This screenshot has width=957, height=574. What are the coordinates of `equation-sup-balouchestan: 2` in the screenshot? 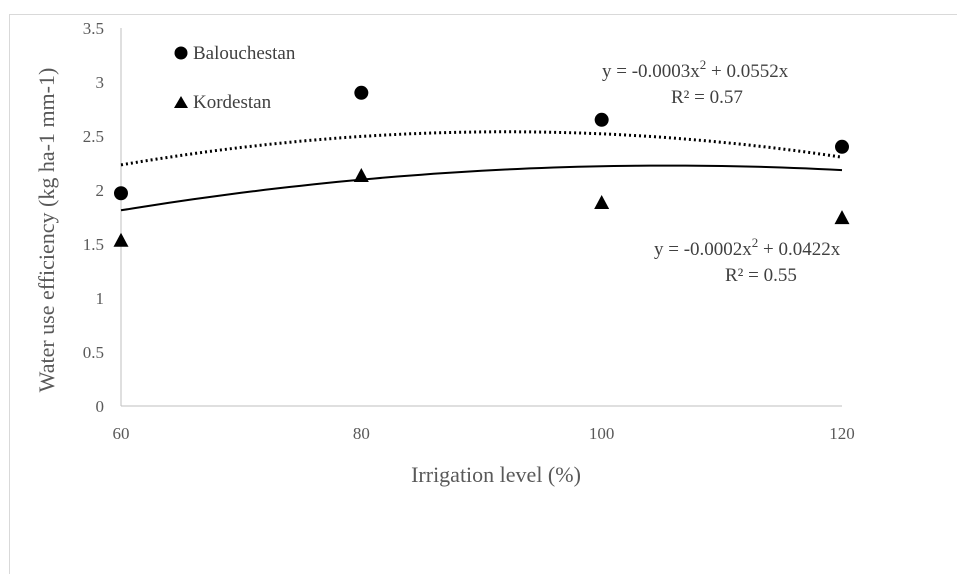 It's located at (703, 64).